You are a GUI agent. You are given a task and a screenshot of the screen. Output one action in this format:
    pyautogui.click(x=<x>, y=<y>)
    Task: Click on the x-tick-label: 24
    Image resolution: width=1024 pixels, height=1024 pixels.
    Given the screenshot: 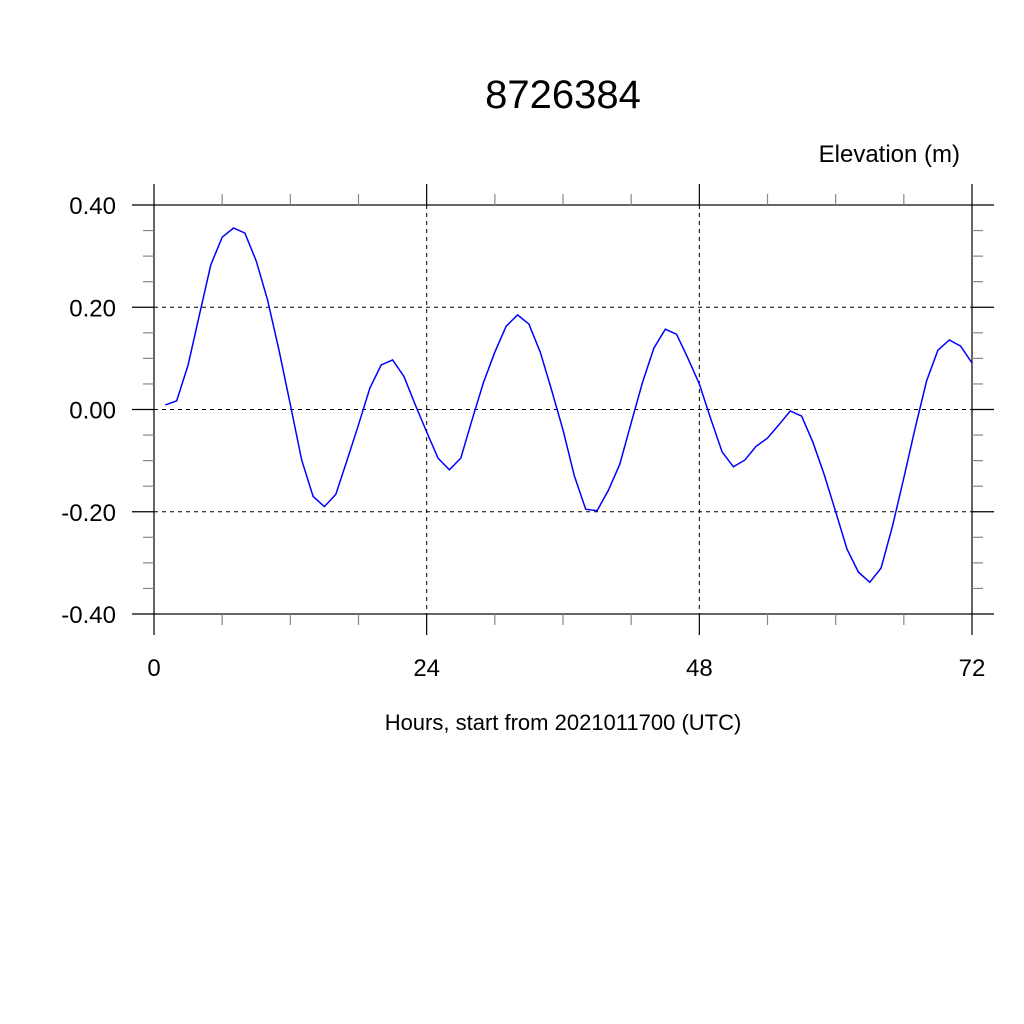 What is the action you would take?
    pyautogui.click(x=426, y=668)
    